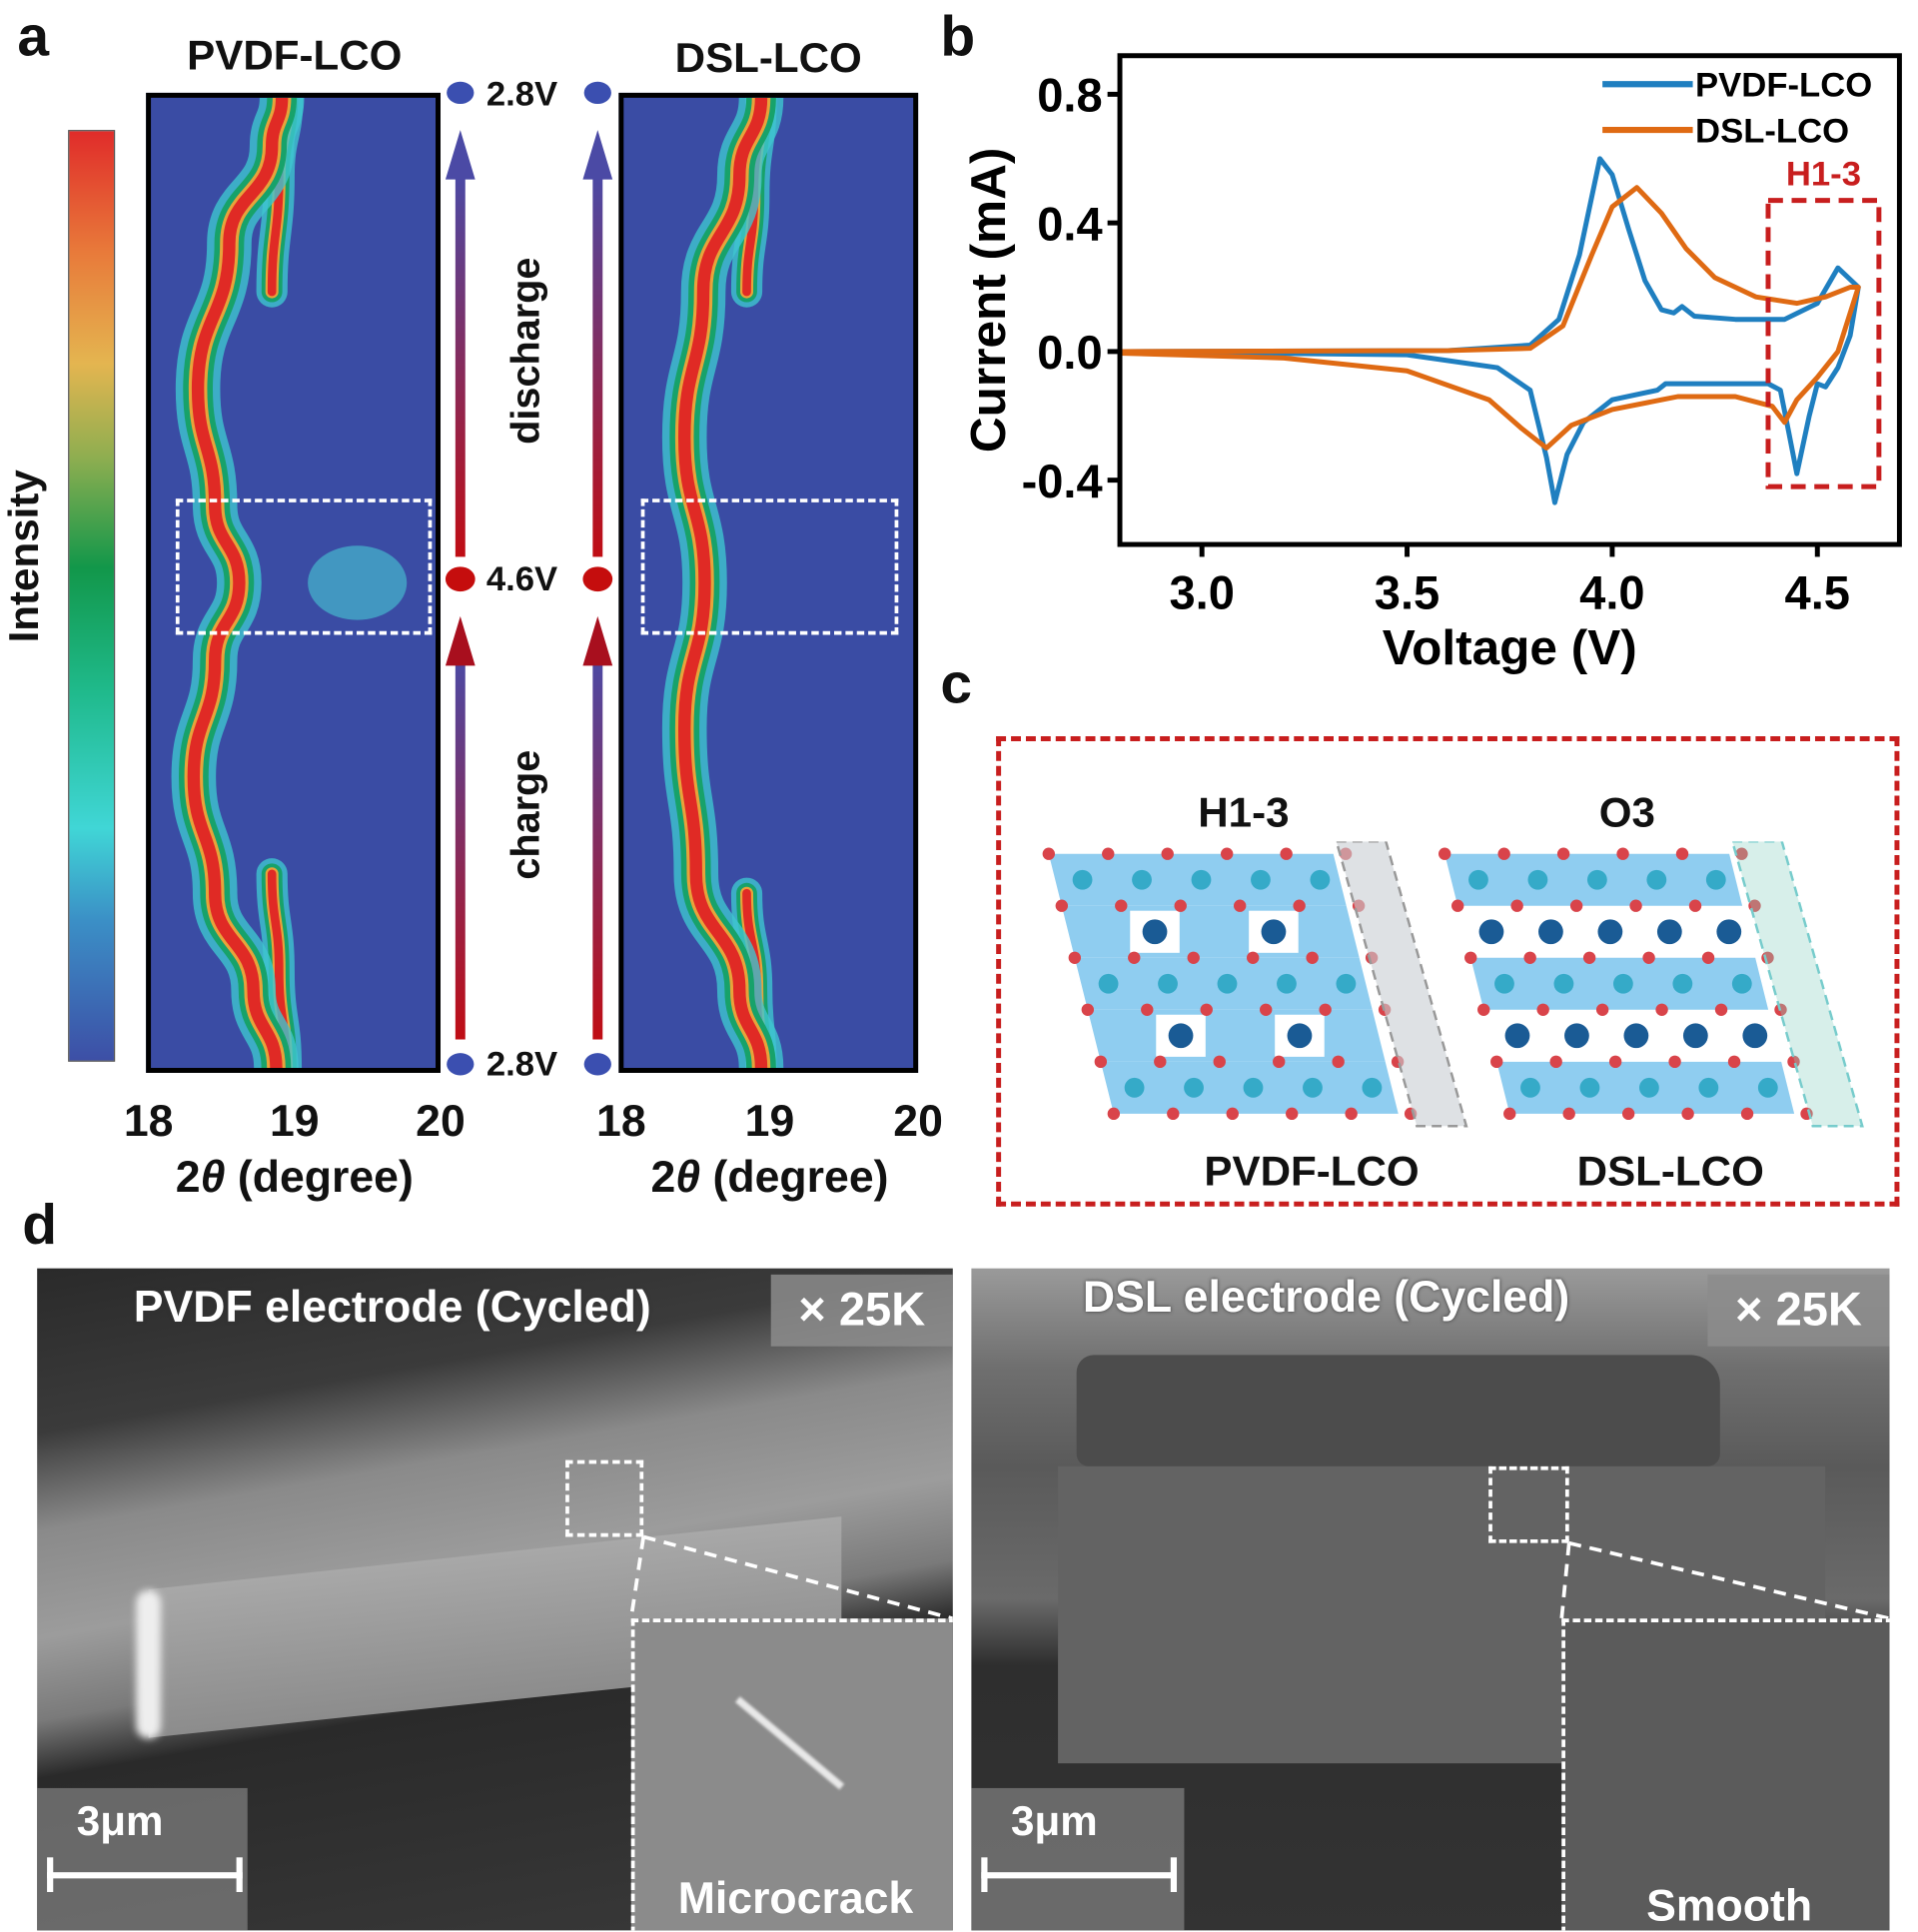 This screenshot has width=1918, height=1932. Describe the element at coordinates (24, 556) in the screenshot. I see `colorbar-label: Intensity` at that location.